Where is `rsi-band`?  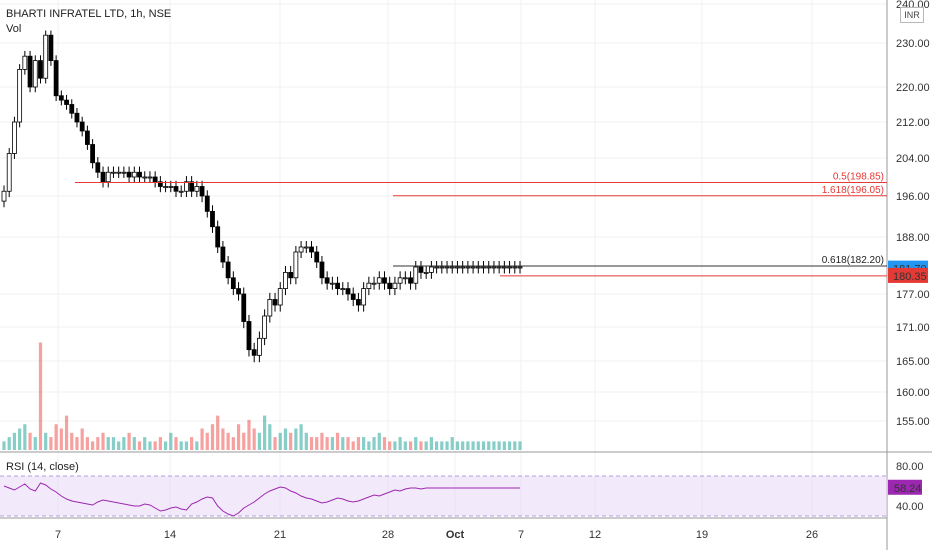 rsi-band is located at coordinates (443, 496).